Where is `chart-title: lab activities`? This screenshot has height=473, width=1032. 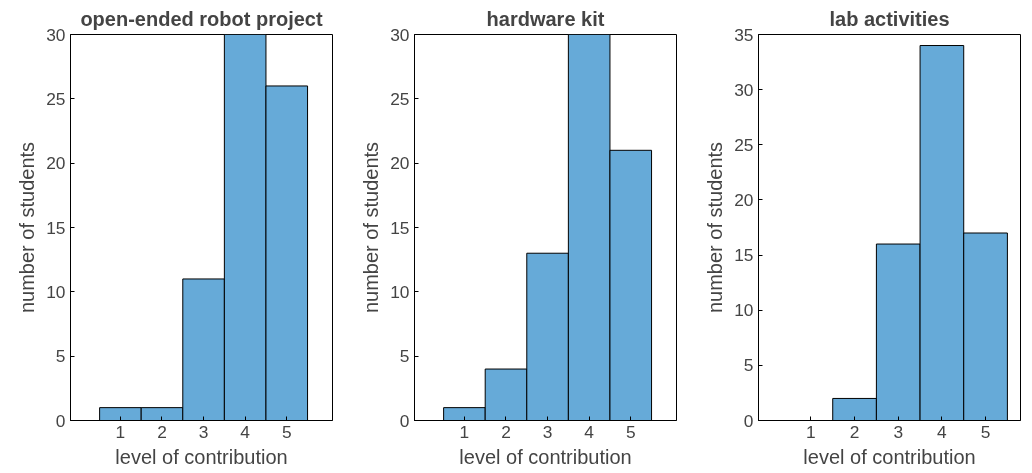
chart-title: lab activities is located at coordinates (889, 18).